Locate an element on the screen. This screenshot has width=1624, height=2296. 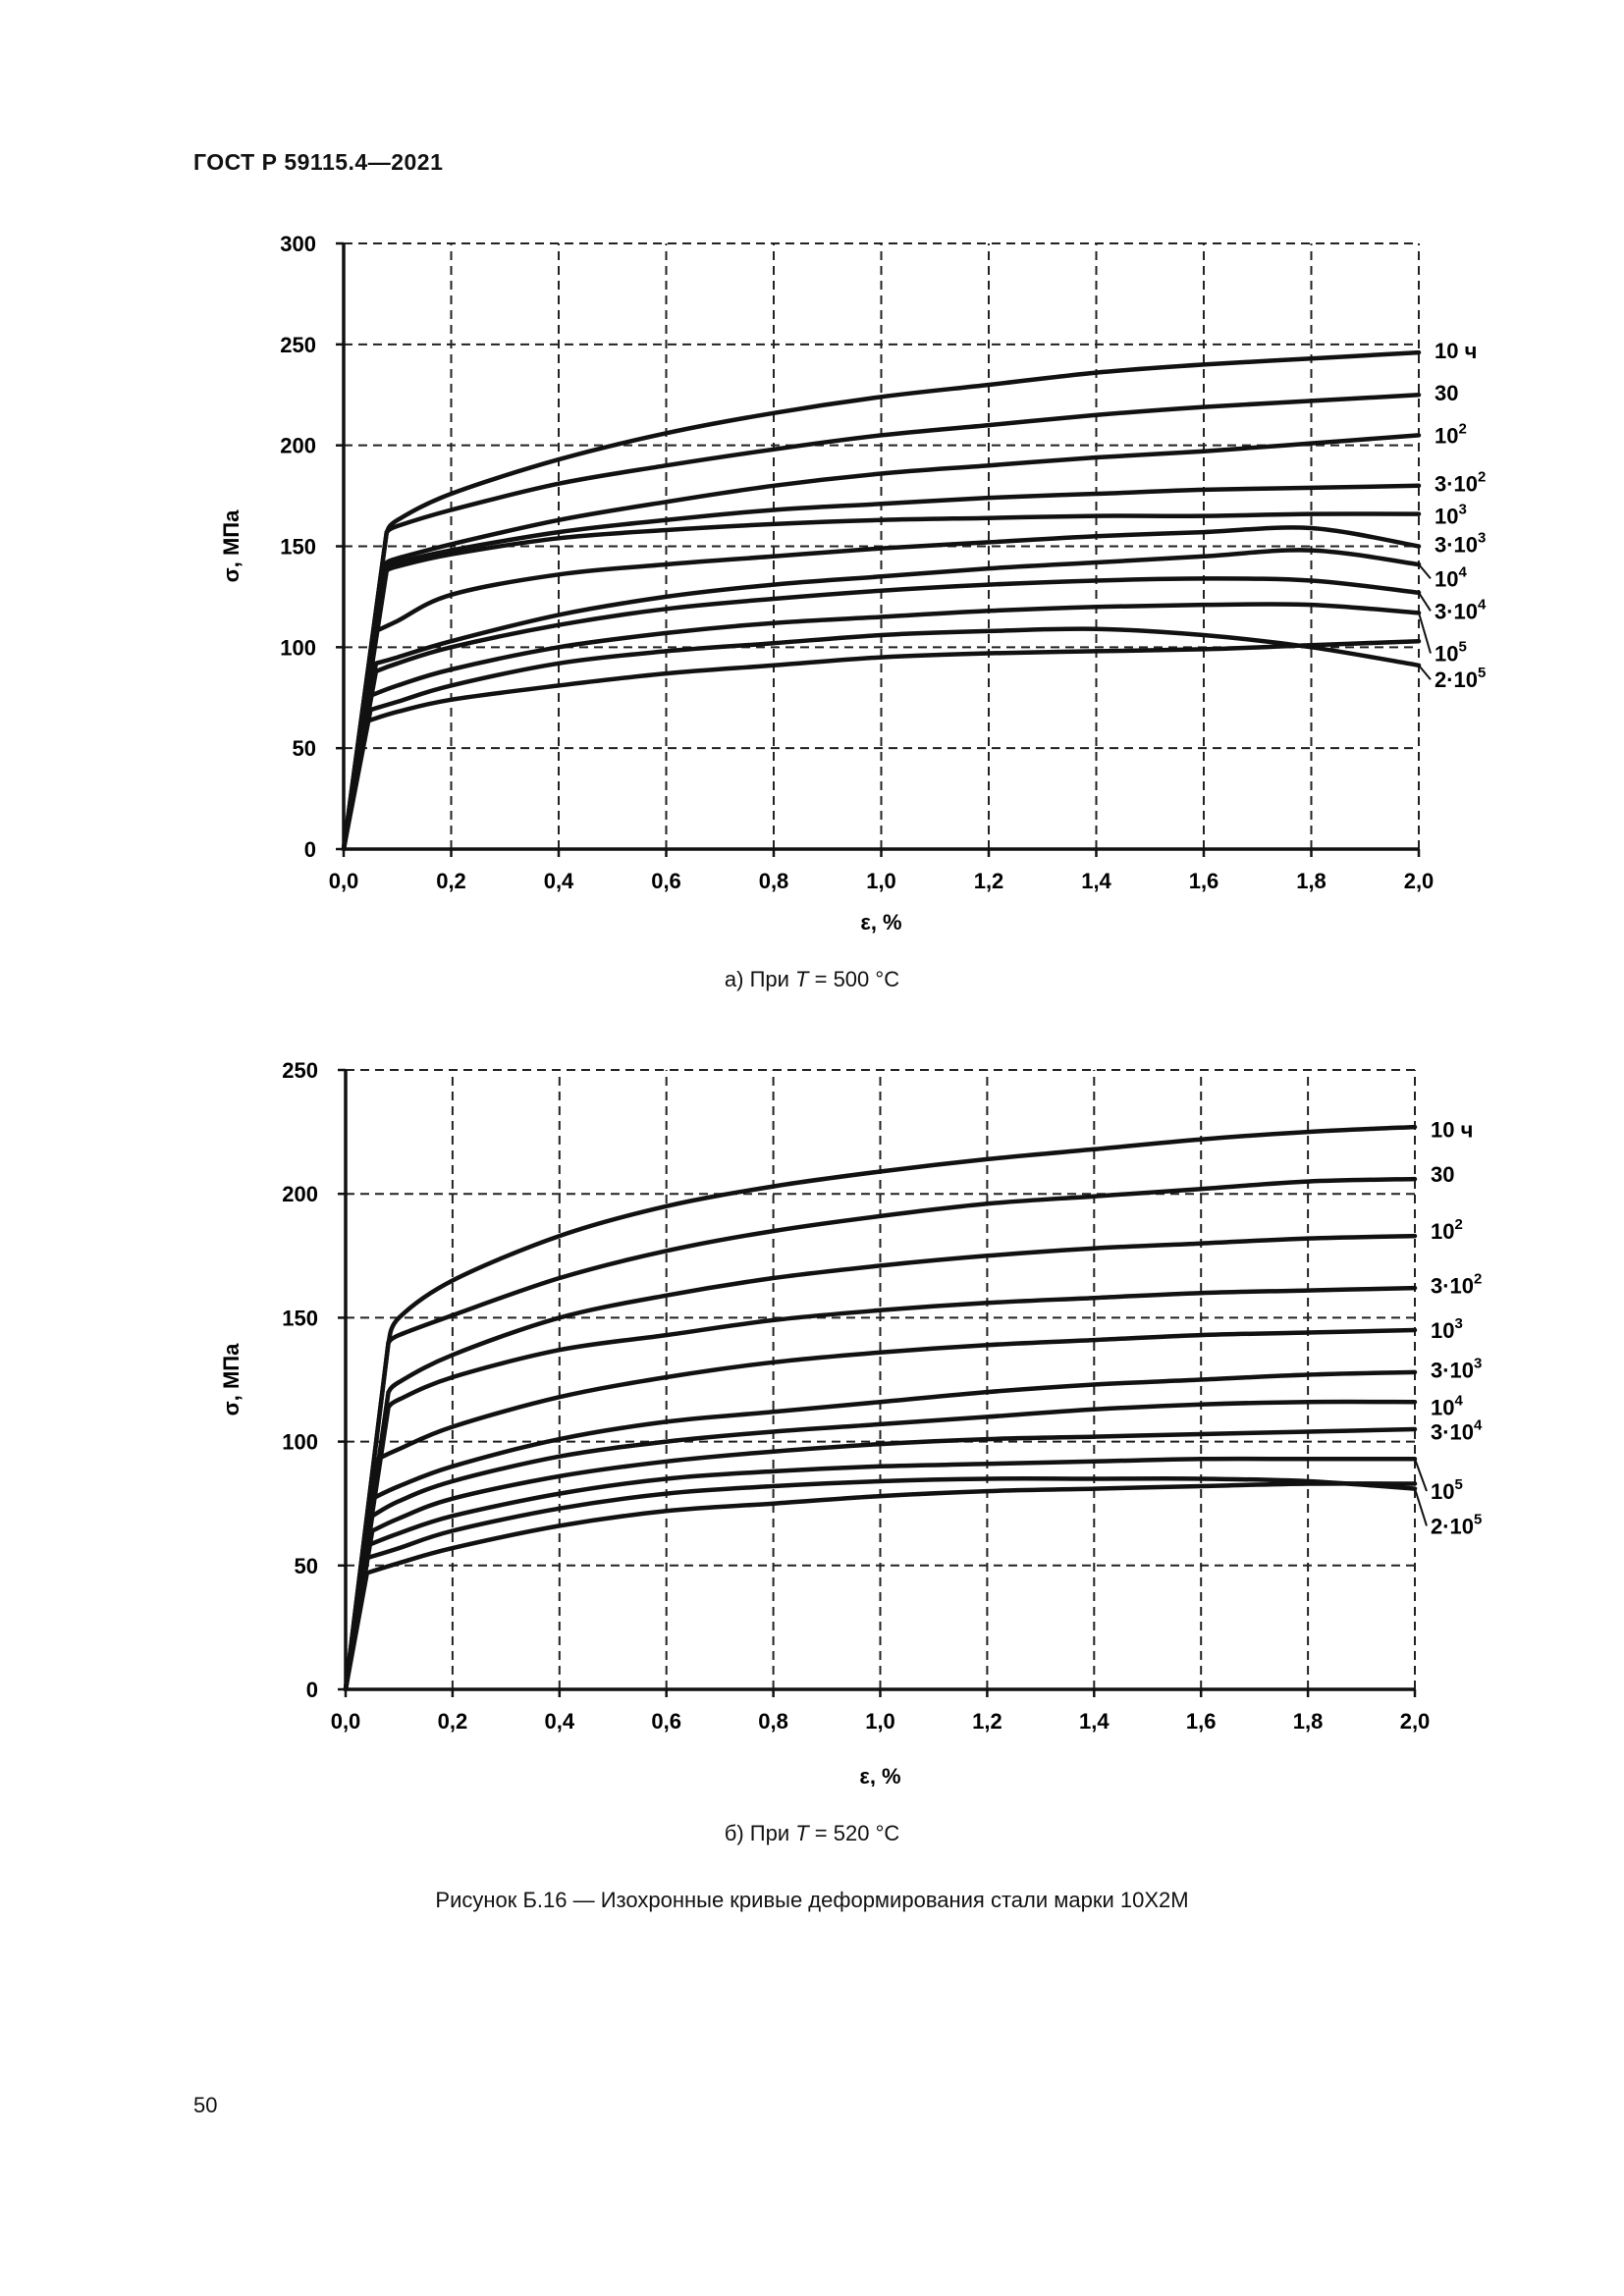
series-label: 102 is located at coordinates (1451, 434).